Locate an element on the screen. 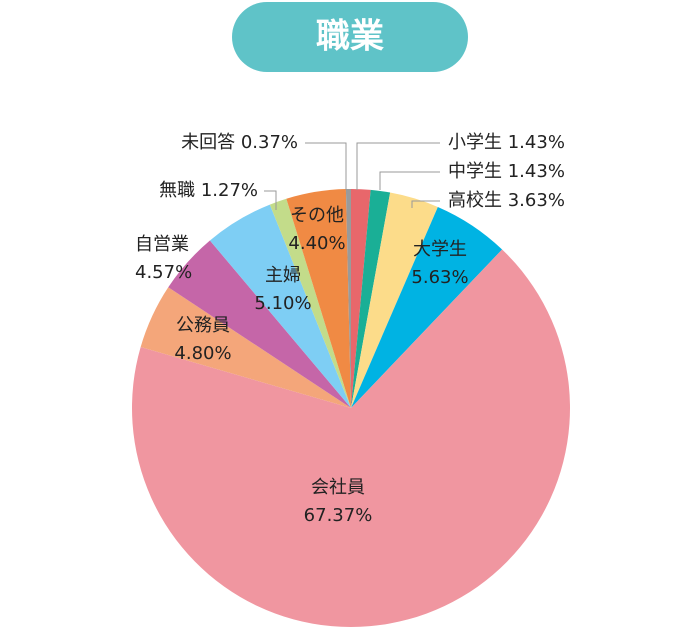 Image resolution: width=700 pixels, height=628 pixels. value-label: 3.63% is located at coordinates (536, 200).